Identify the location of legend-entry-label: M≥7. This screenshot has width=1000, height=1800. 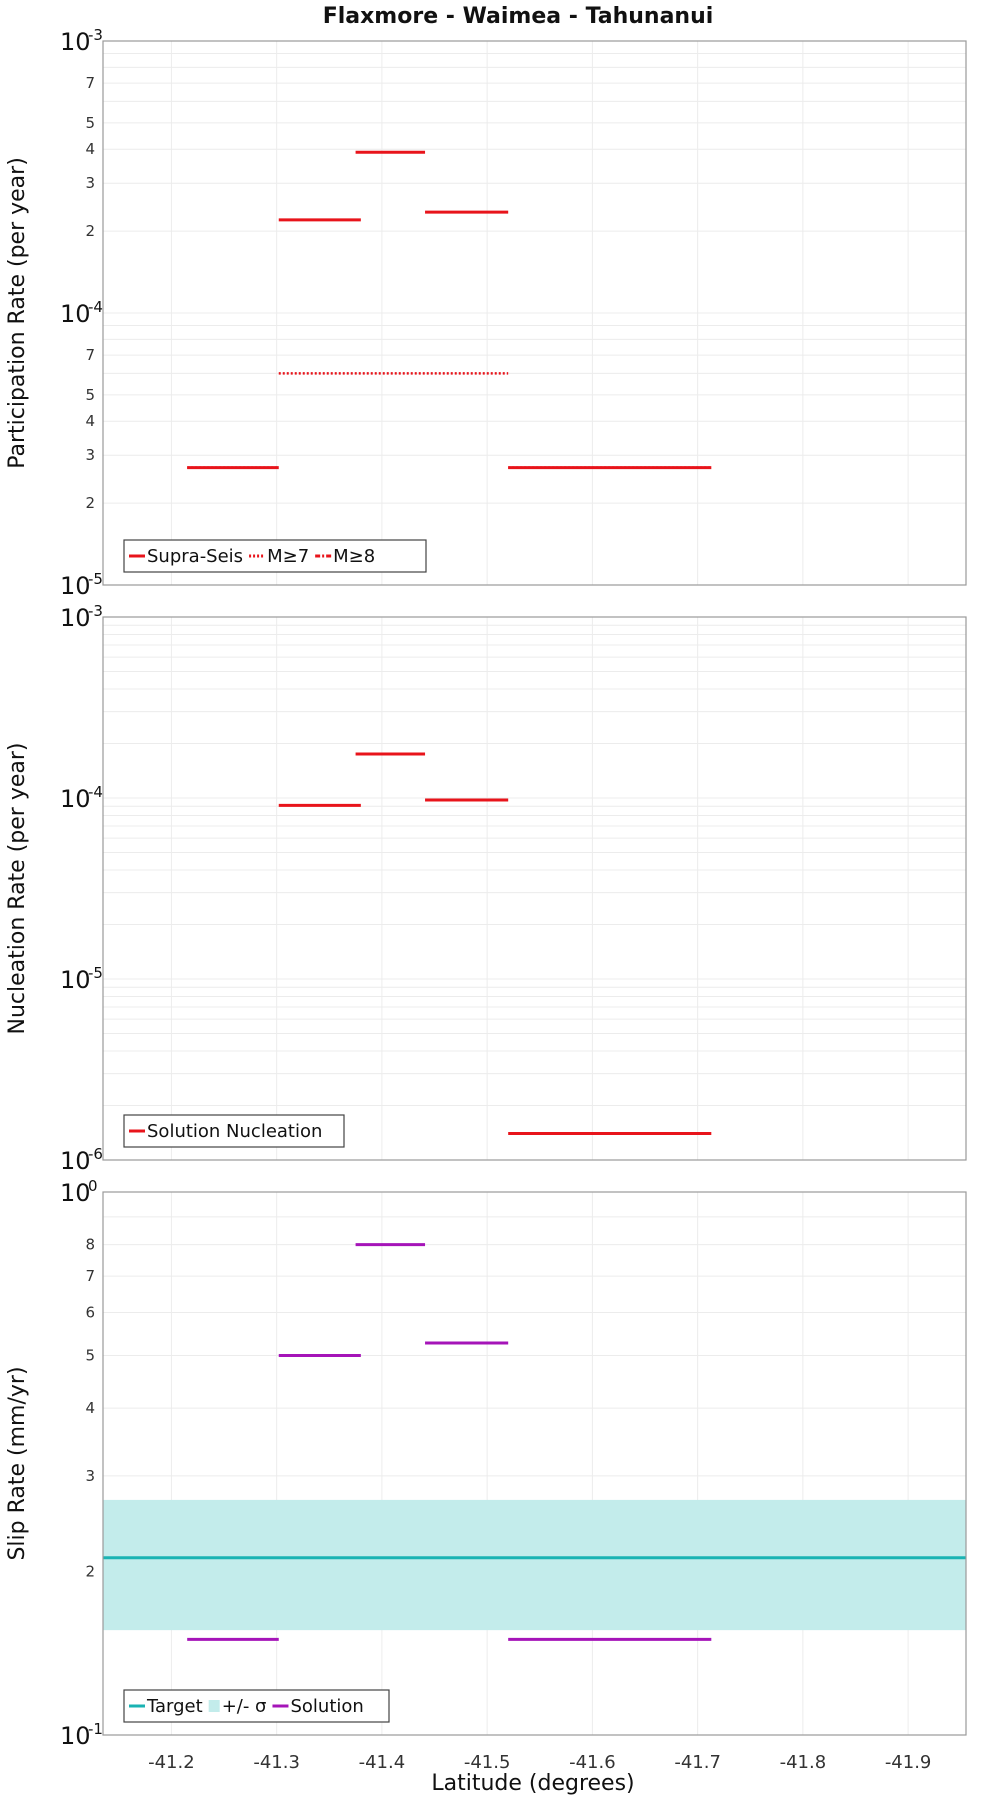
(288, 556).